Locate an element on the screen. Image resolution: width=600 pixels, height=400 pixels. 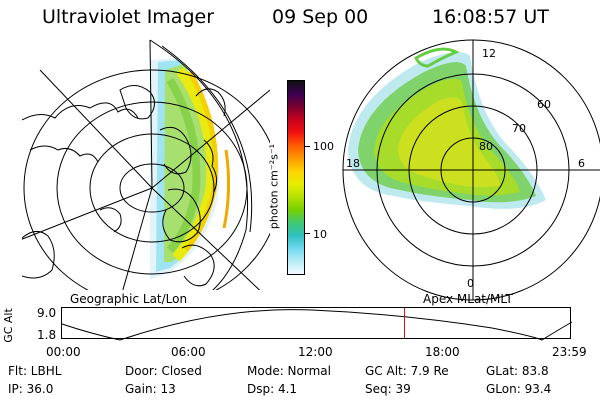
gain-value: Gain: 13 is located at coordinates (150, 389).